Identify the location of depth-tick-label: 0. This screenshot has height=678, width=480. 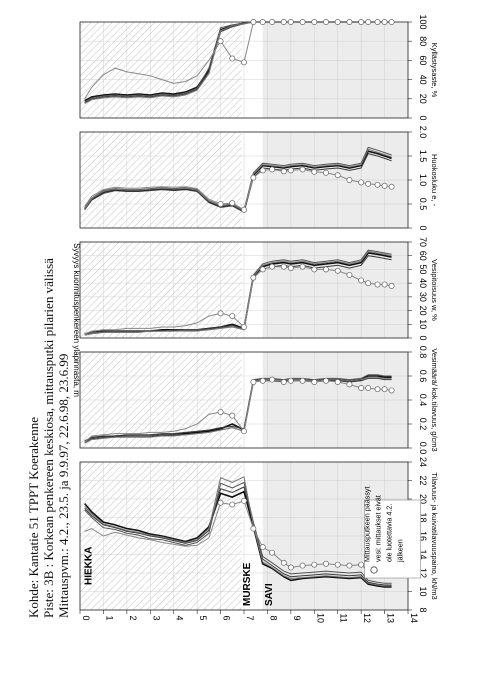
(86, 617).